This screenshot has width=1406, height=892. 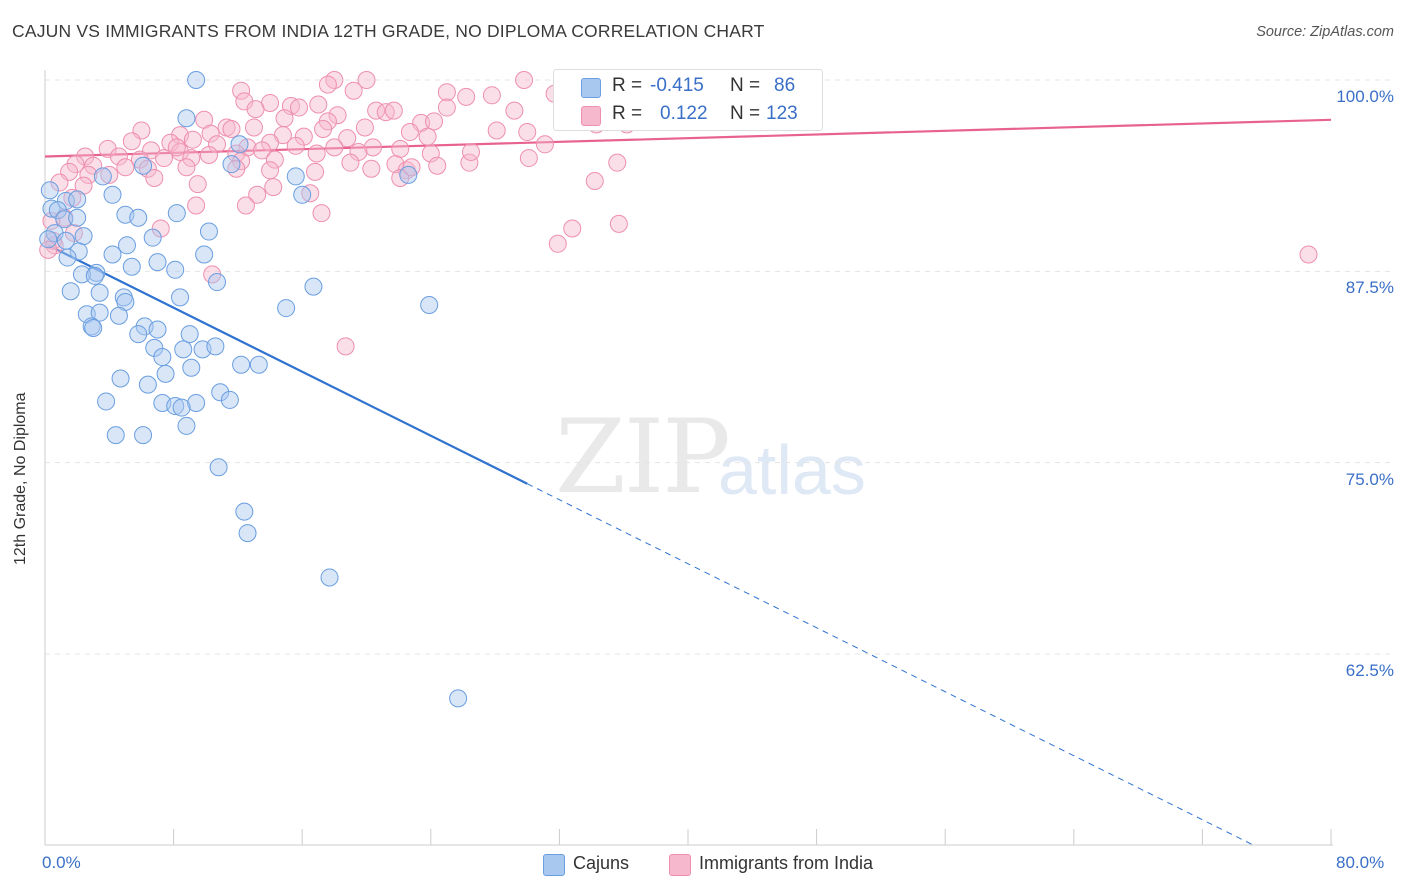 What do you see at coordinates (591, 88) in the screenshot?
I see `cajun-swatch` at bounding box center [591, 88].